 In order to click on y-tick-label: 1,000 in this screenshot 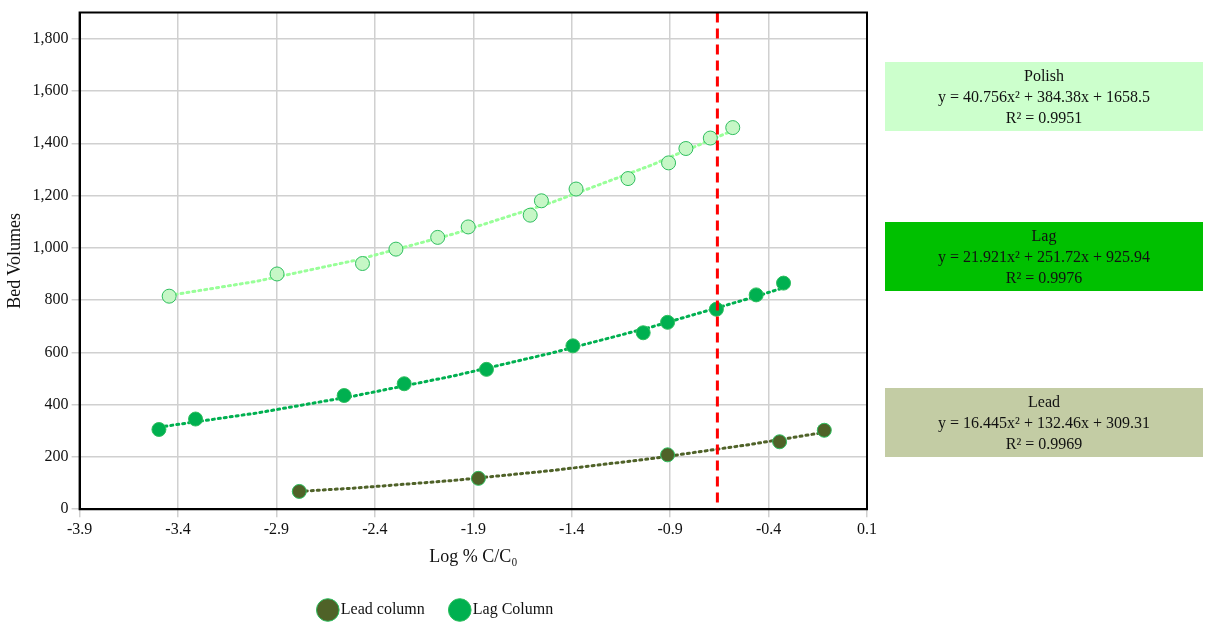, I will do `click(50, 247)`.